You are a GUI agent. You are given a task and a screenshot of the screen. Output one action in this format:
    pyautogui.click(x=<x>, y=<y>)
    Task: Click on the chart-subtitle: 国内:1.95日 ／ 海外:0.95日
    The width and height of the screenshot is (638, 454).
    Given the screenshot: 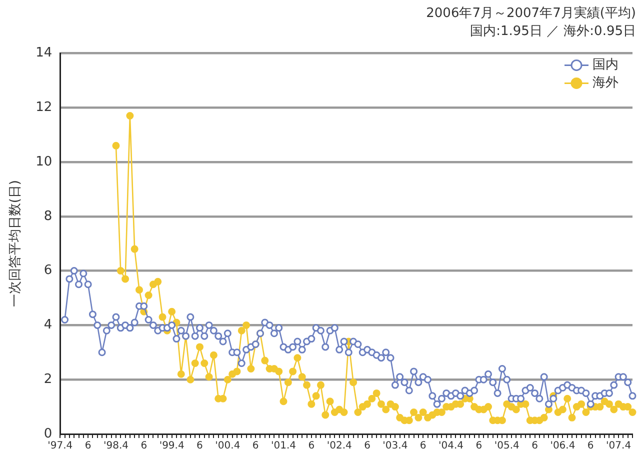 What is the action you would take?
    pyautogui.click(x=553, y=31)
    